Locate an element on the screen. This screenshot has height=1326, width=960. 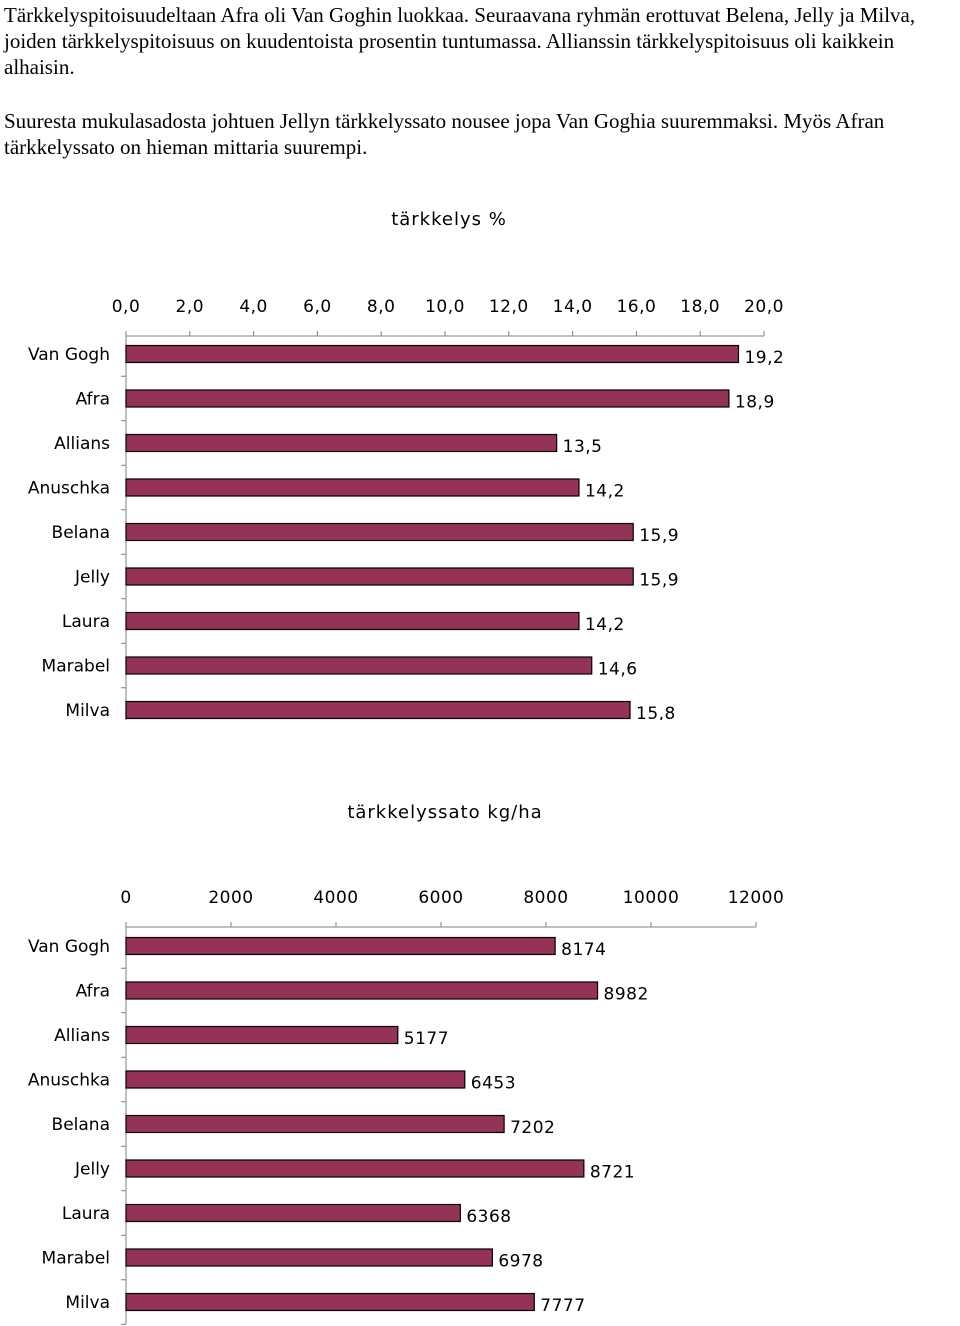
data-label: 15,8 is located at coordinates (656, 712).